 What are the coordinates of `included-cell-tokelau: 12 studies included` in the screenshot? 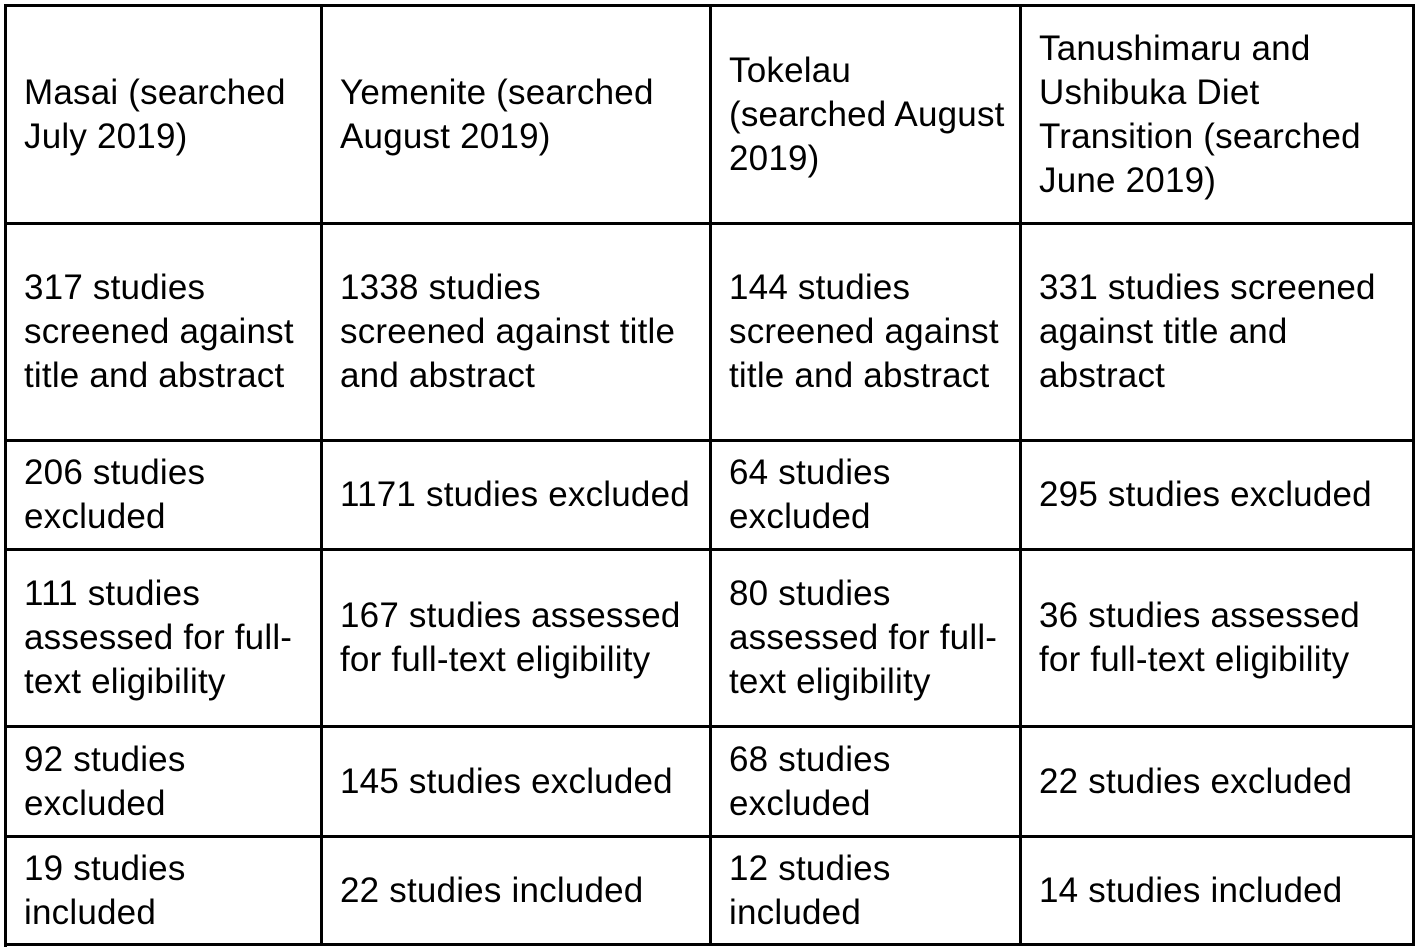 It's located at (867, 892).